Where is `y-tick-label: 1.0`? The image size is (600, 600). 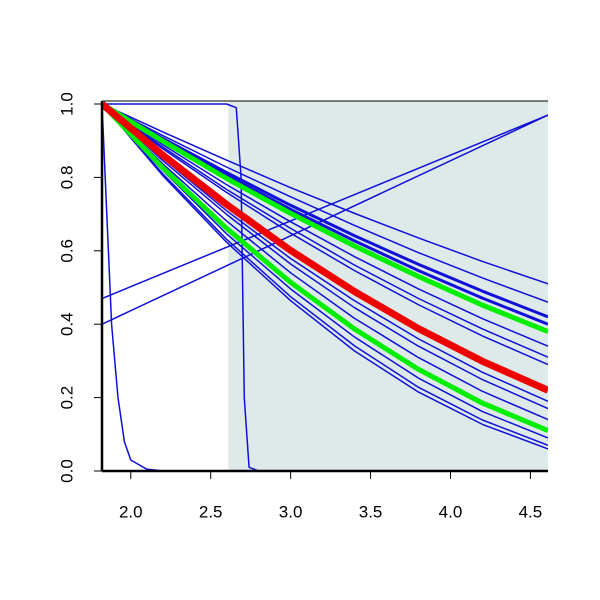
y-tick-label: 1.0 is located at coordinates (66, 104).